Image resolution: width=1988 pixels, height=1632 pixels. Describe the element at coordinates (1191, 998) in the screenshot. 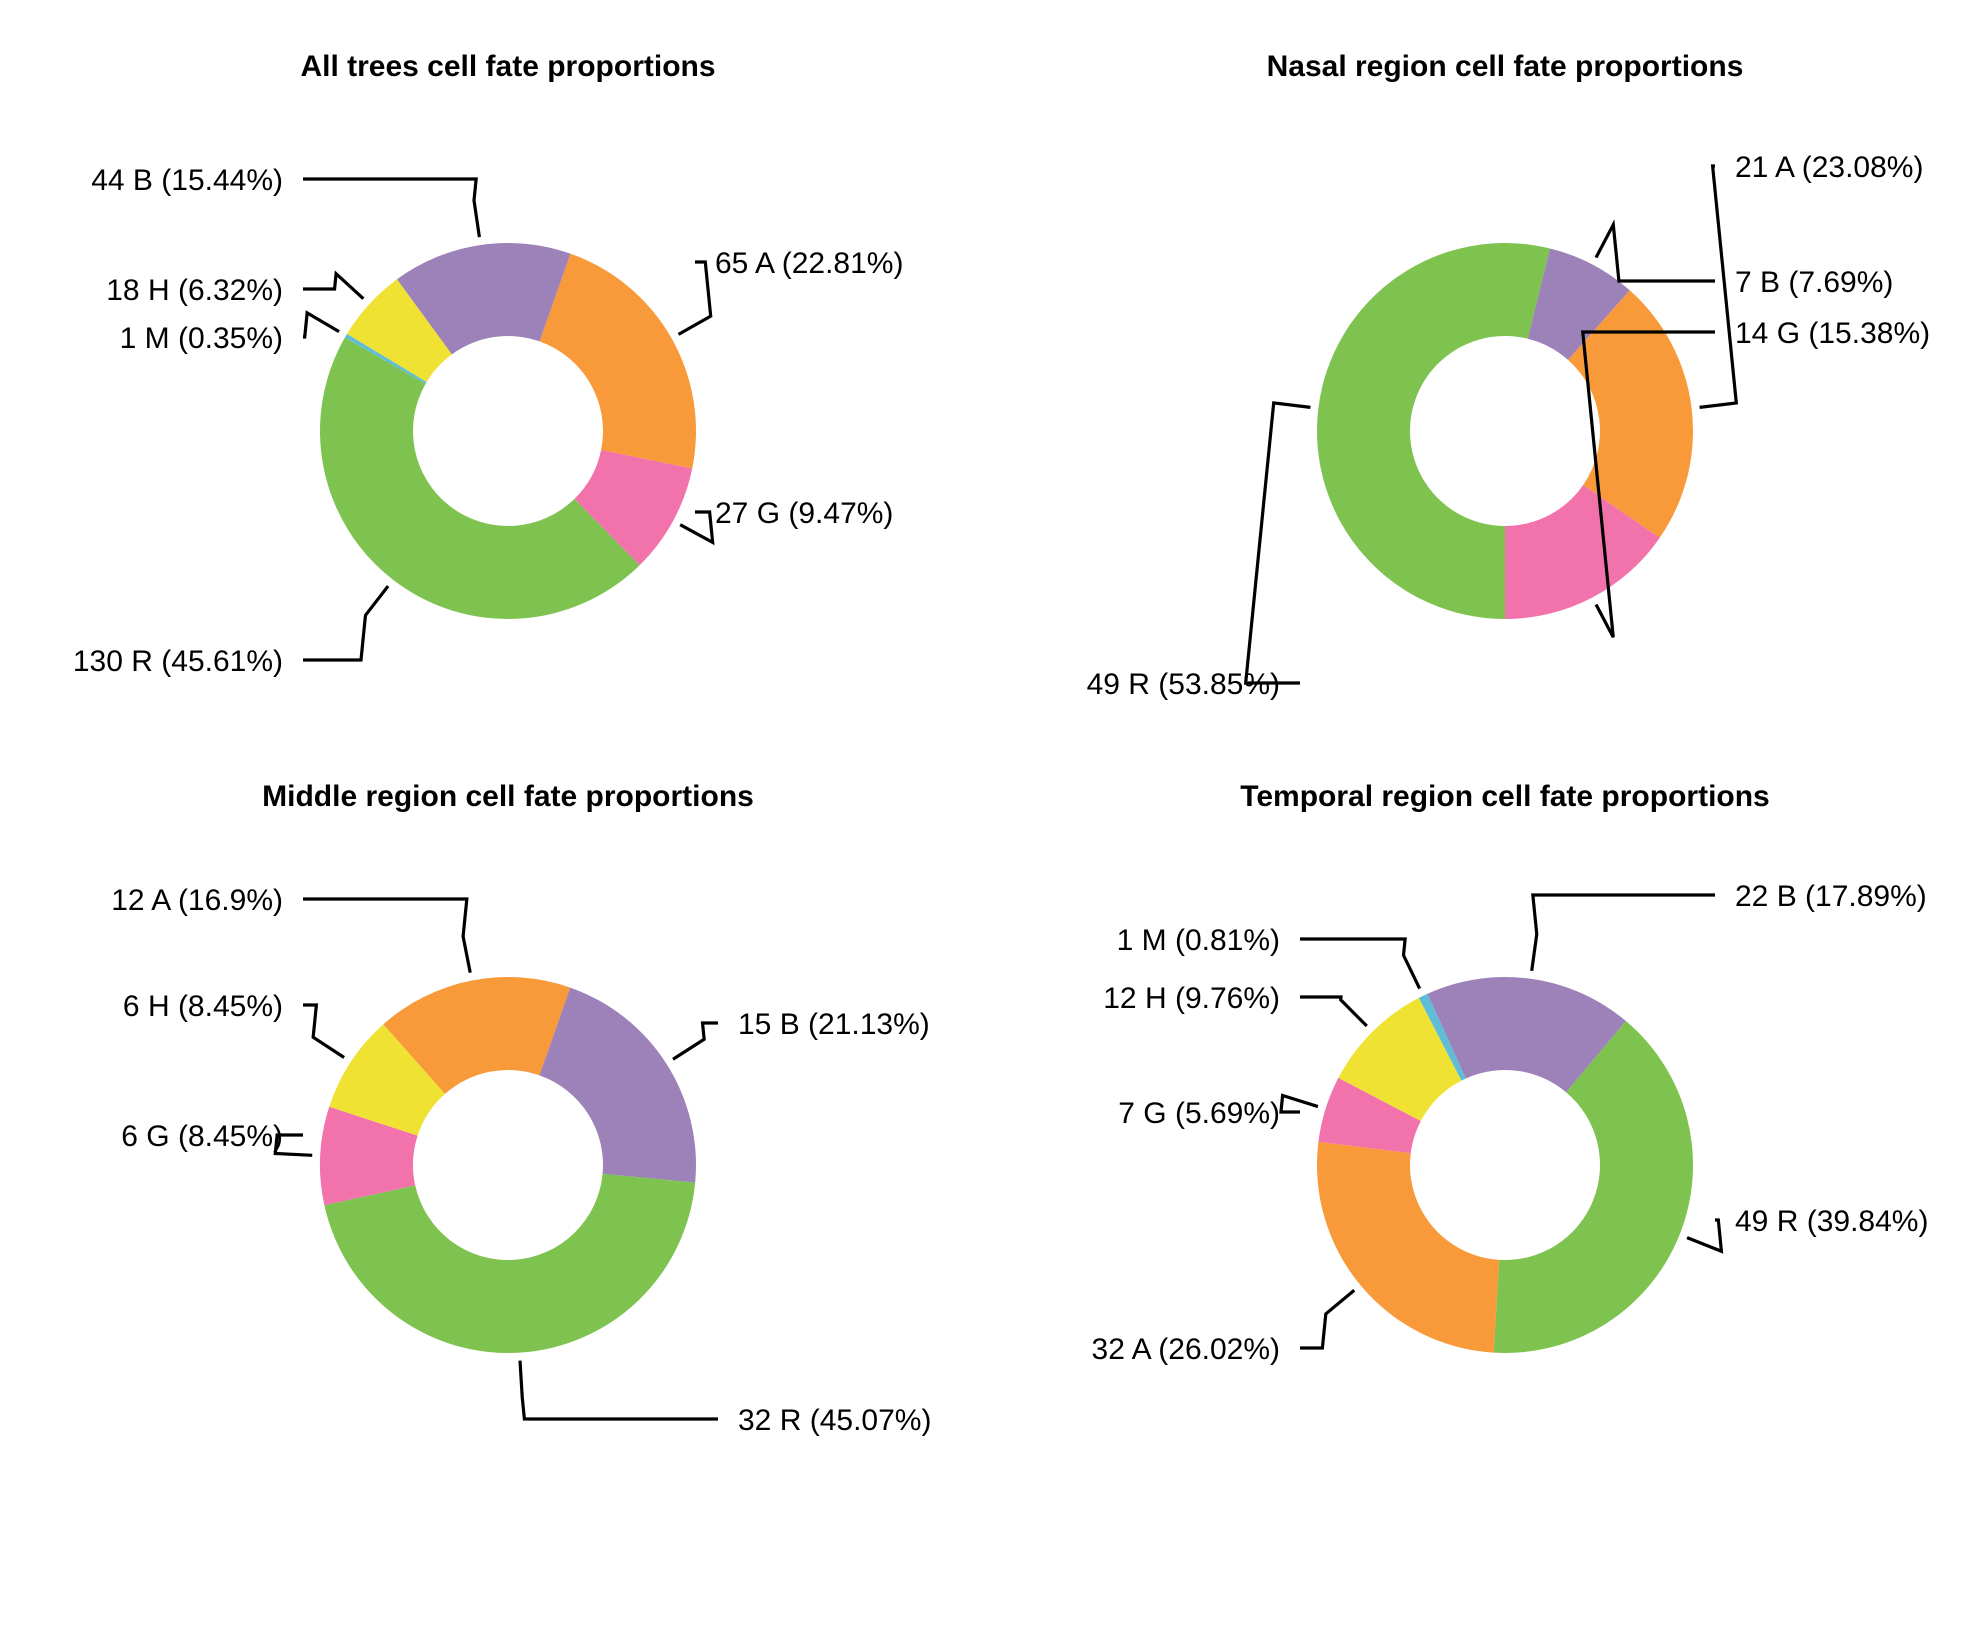

I see `slice-label-H: 12 H (9.76%)` at that location.